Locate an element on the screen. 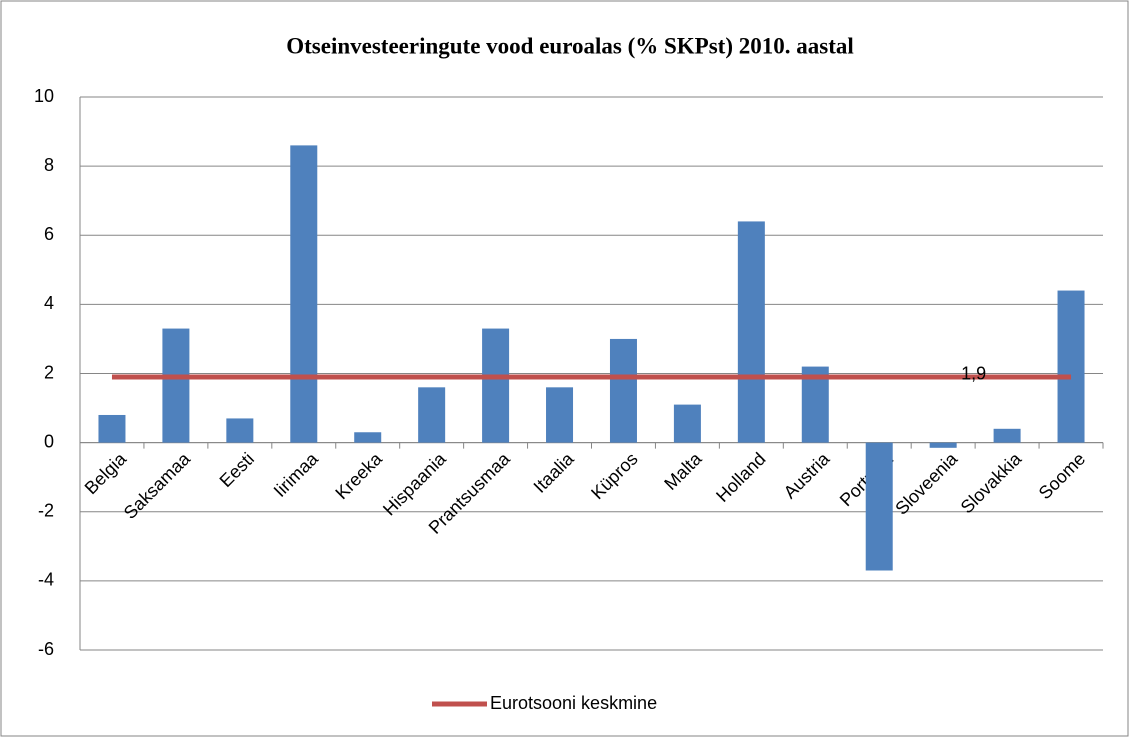 This screenshot has width=1130, height=743. y-tick-label: 8 is located at coordinates (49, 165).